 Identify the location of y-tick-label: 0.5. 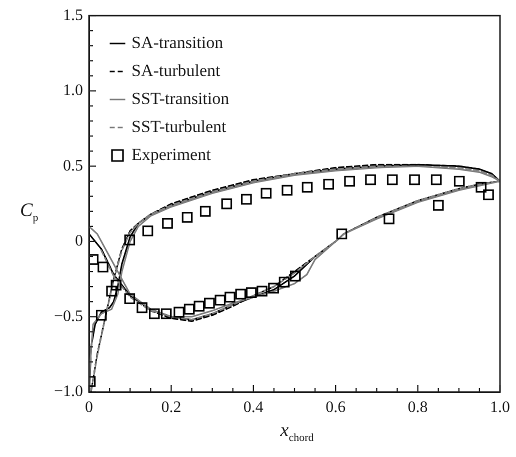
(73, 165).